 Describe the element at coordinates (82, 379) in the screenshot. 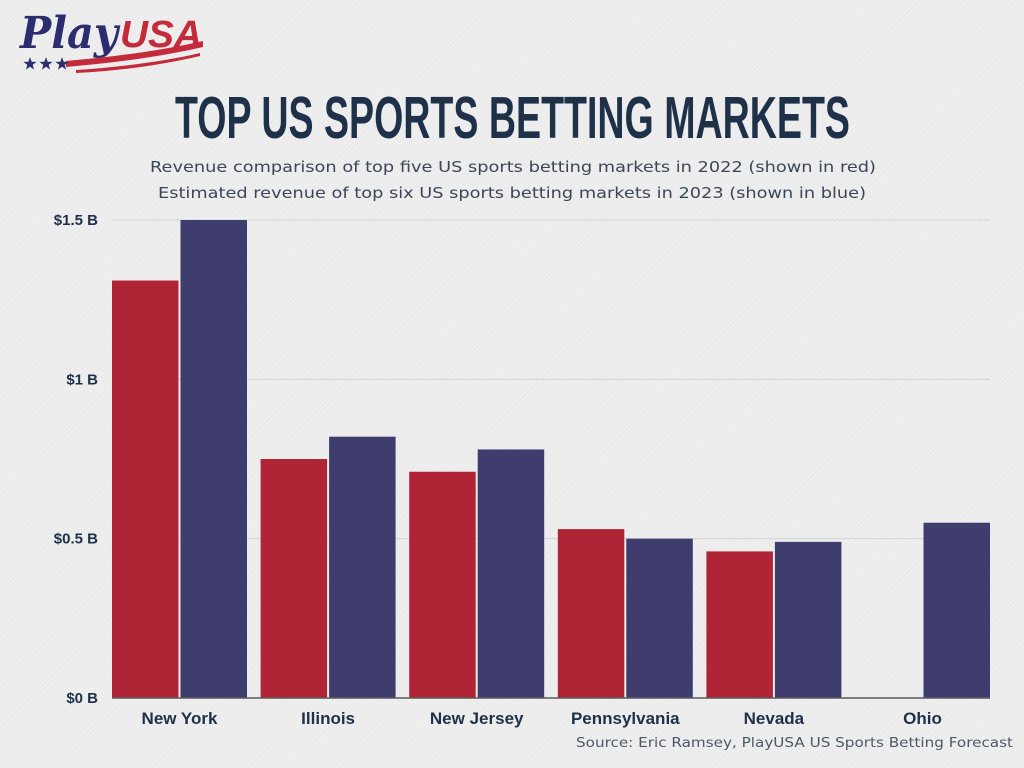

I see `y-tick-label: $1 B` at that location.